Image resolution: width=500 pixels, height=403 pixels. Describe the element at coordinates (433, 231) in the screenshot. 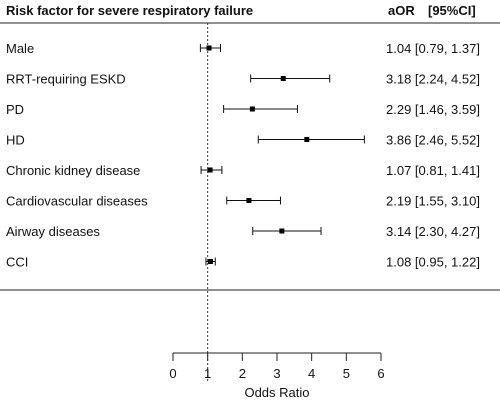

I see `row-value: 3.14 [2.30, 4.27]` at that location.